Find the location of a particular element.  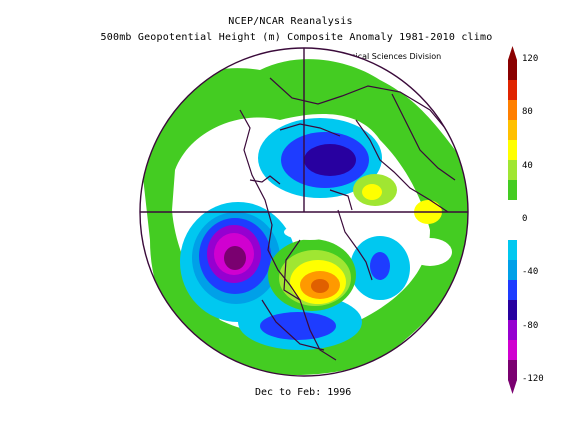

colorbar-tick-label: -80 is located at coordinates (530, 325).